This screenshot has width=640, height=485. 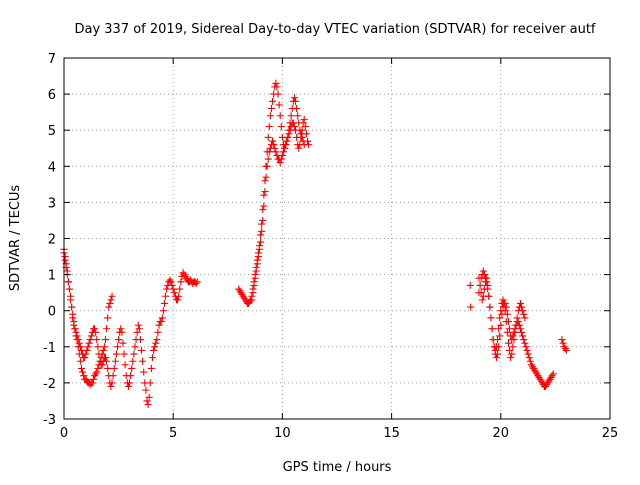 What do you see at coordinates (52, 203) in the screenshot?
I see `y-tick-label: 3` at bounding box center [52, 203].